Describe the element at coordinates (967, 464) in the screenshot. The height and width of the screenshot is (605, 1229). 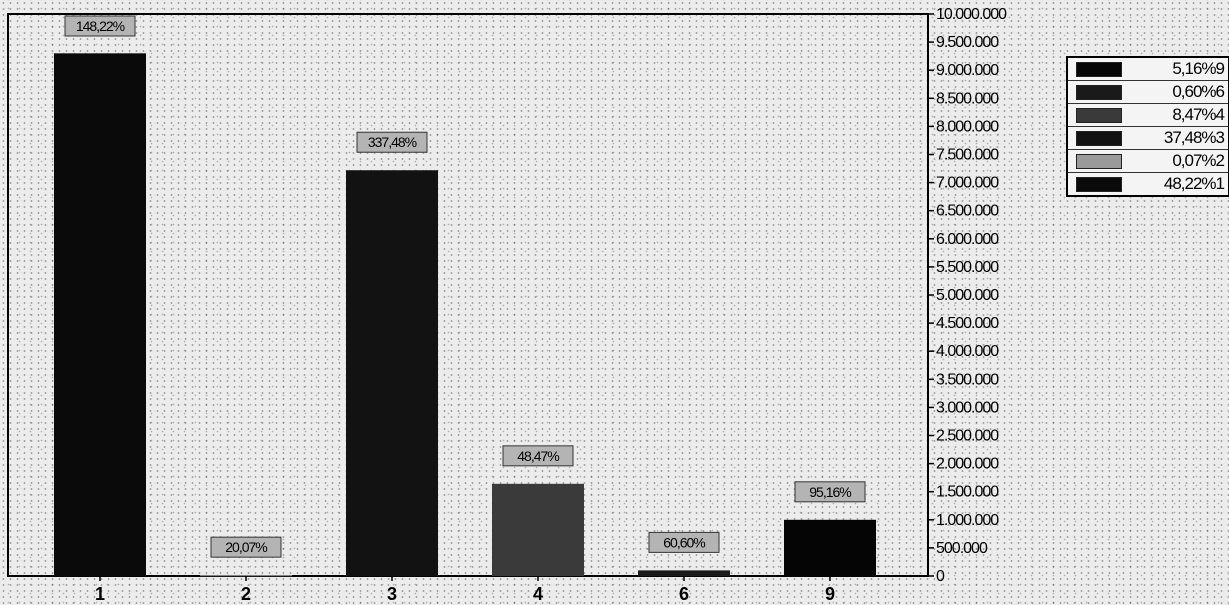
I see `y-tick-label: 2.000.000` at that location.